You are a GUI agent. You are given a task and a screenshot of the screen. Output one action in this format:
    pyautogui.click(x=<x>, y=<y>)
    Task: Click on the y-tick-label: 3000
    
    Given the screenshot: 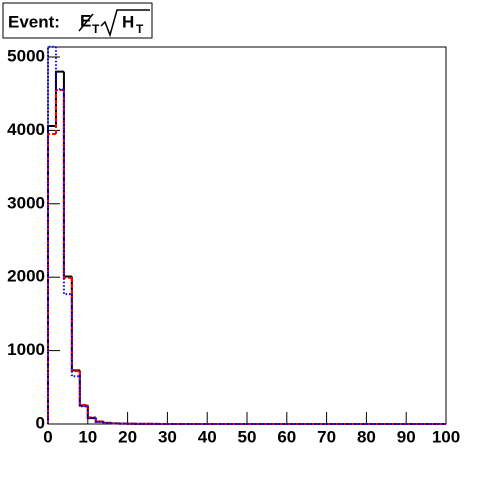 What is the action you would take?
    pyautogui.click(x=26, y=202)
    